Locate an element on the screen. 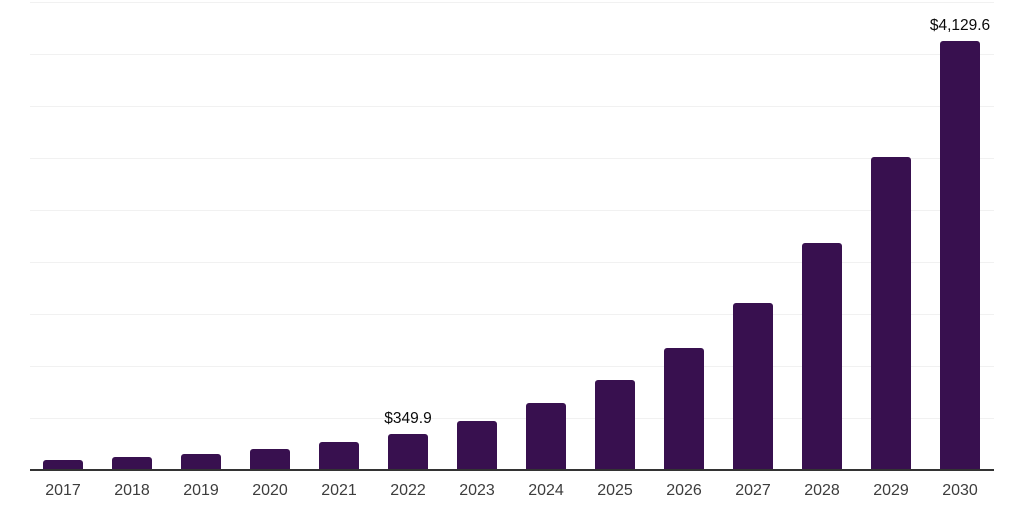  bar-2023 is located at coordinates (477, 445).